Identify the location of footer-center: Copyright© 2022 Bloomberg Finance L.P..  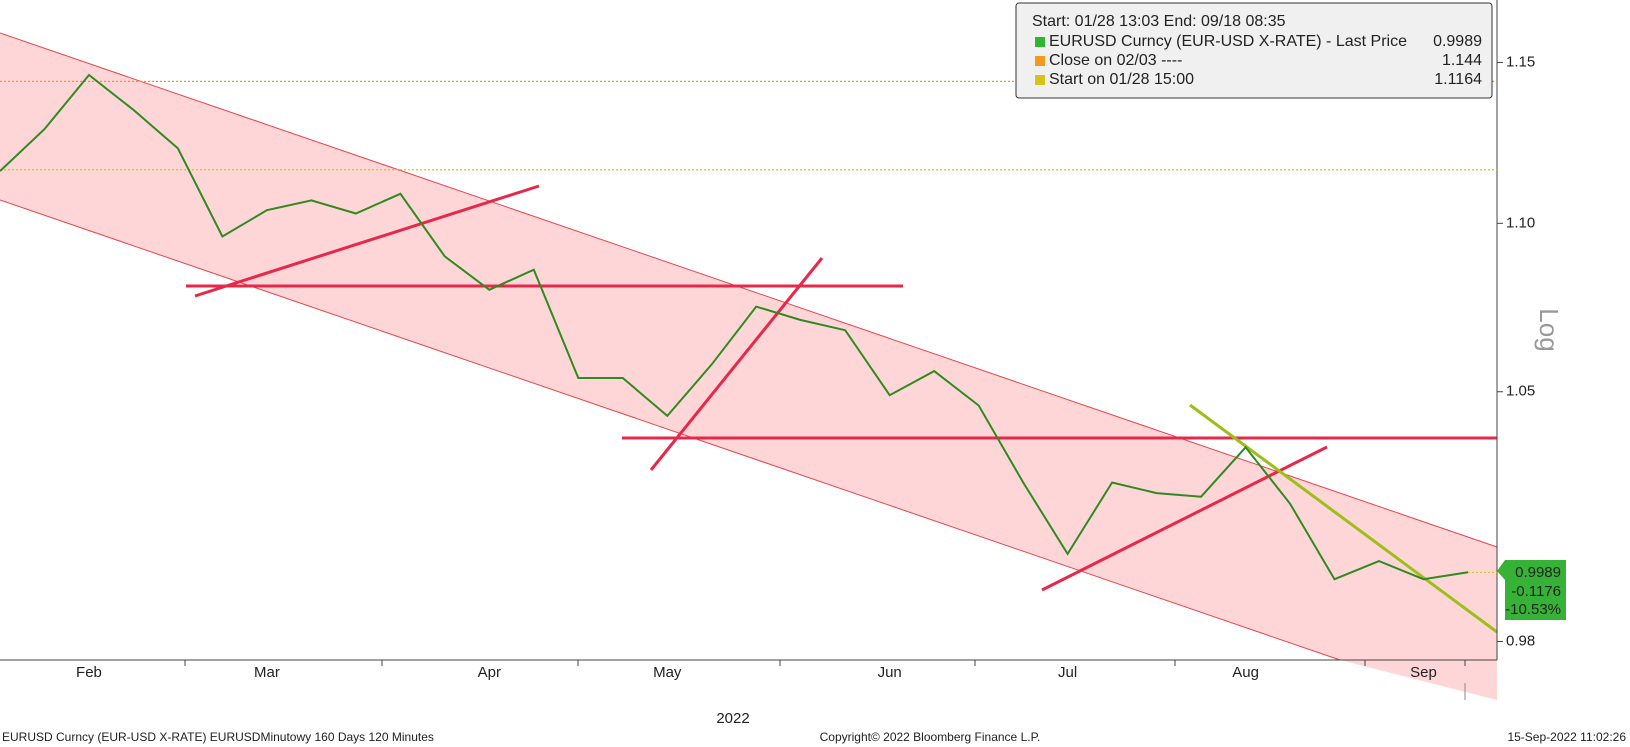
(930, 737).